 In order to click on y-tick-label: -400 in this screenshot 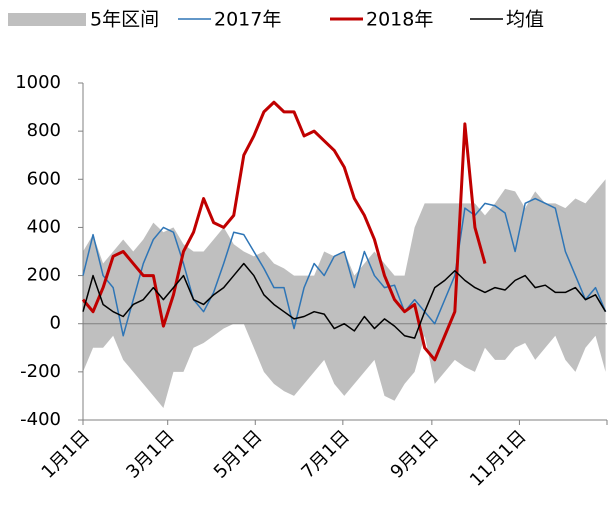, I will do `click(40, 419)`.